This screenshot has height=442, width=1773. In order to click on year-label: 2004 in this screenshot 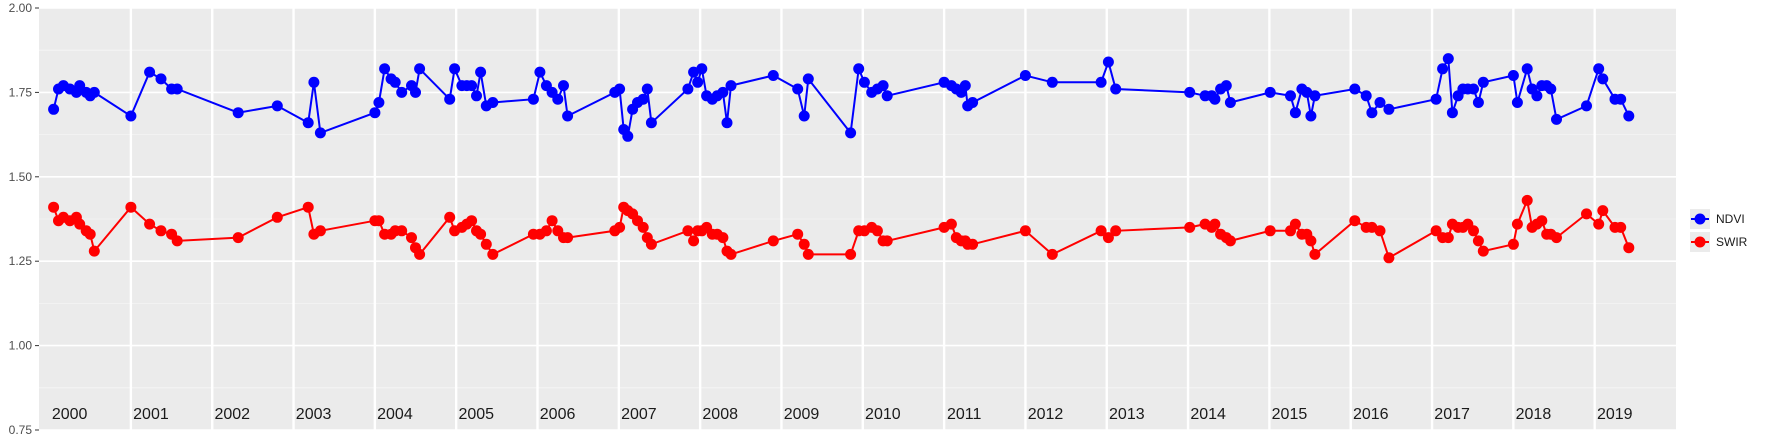, I will do `click(395, 414)`.